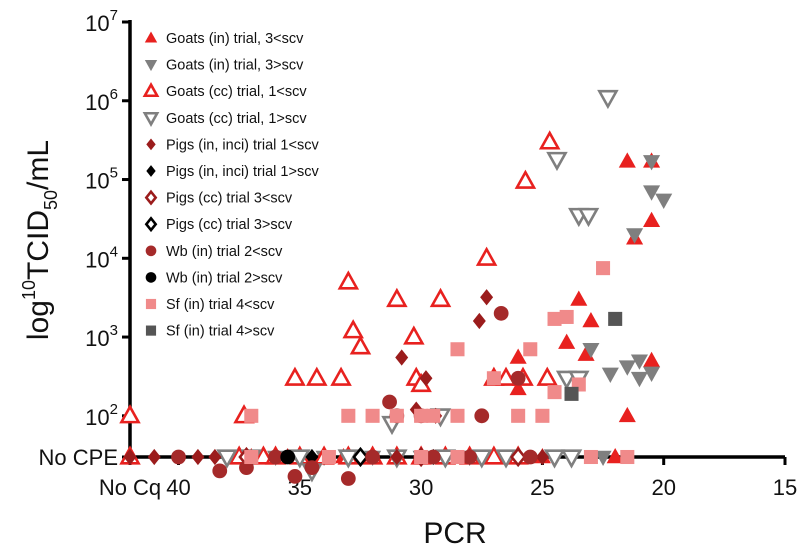  What do you see at coordinates (114, 251) in the screenshot?
I see `y-tick-exponent: 4` at bounding box center [114, 251].